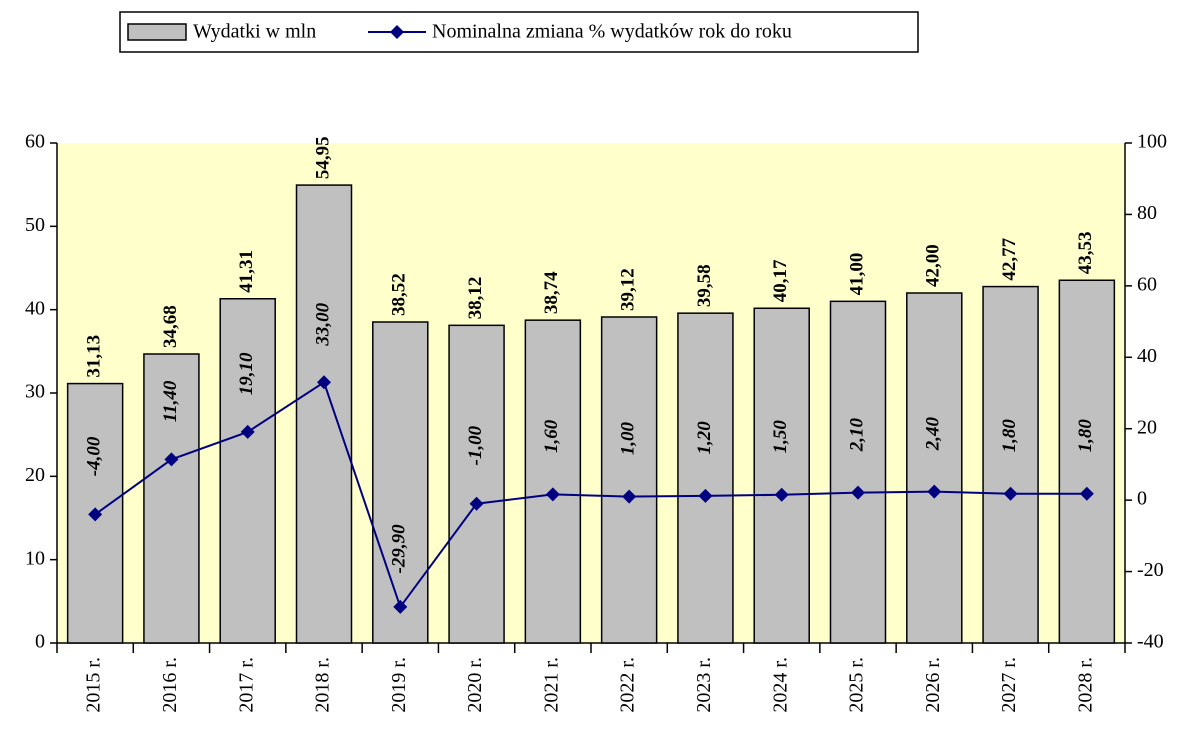  What do you see at coordinates (704, 685) in the screenshot?
I see `x-tick-label: 2023 r.` at bounding box center [704, 685].